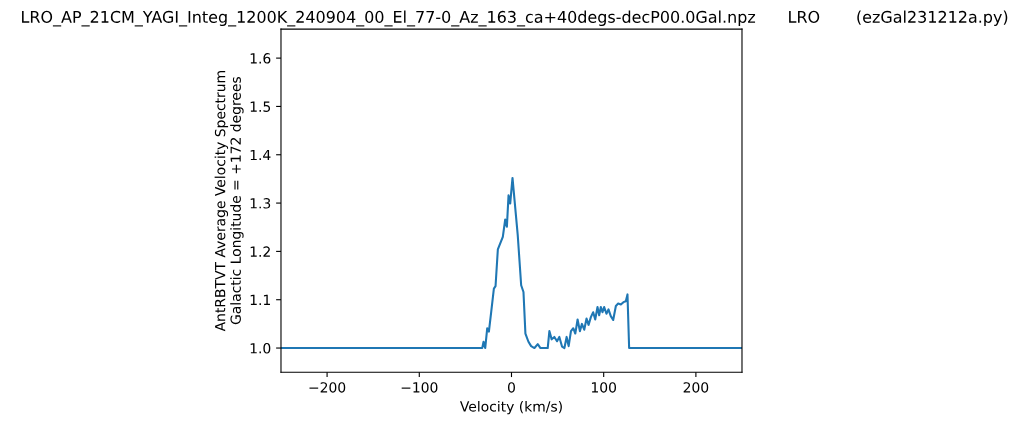  Describe the element at coordinates (229, 201) in the screenshot. I see `y-axis-title: AntRBTVT Average Velocity Spectrum Galactic Longitude = +172 degrees` at that location.